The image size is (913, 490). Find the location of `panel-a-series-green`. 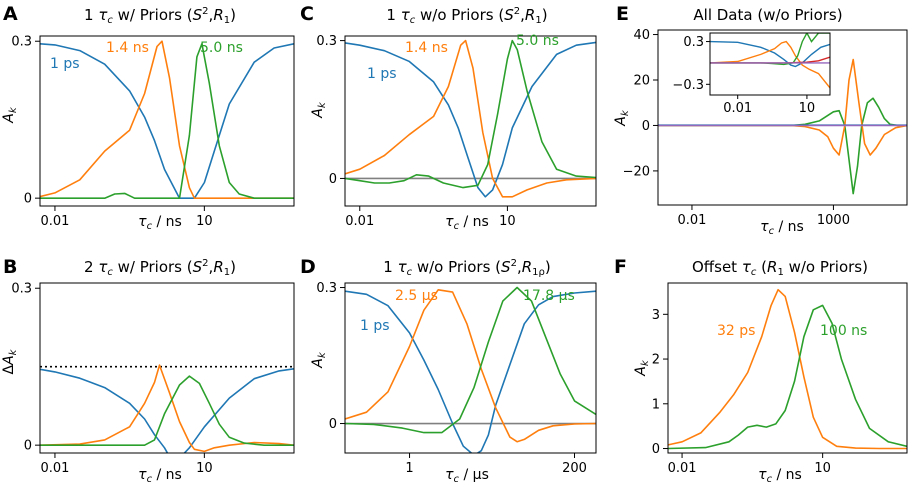

panel-a-series-green is located at coordinates (167, 121).